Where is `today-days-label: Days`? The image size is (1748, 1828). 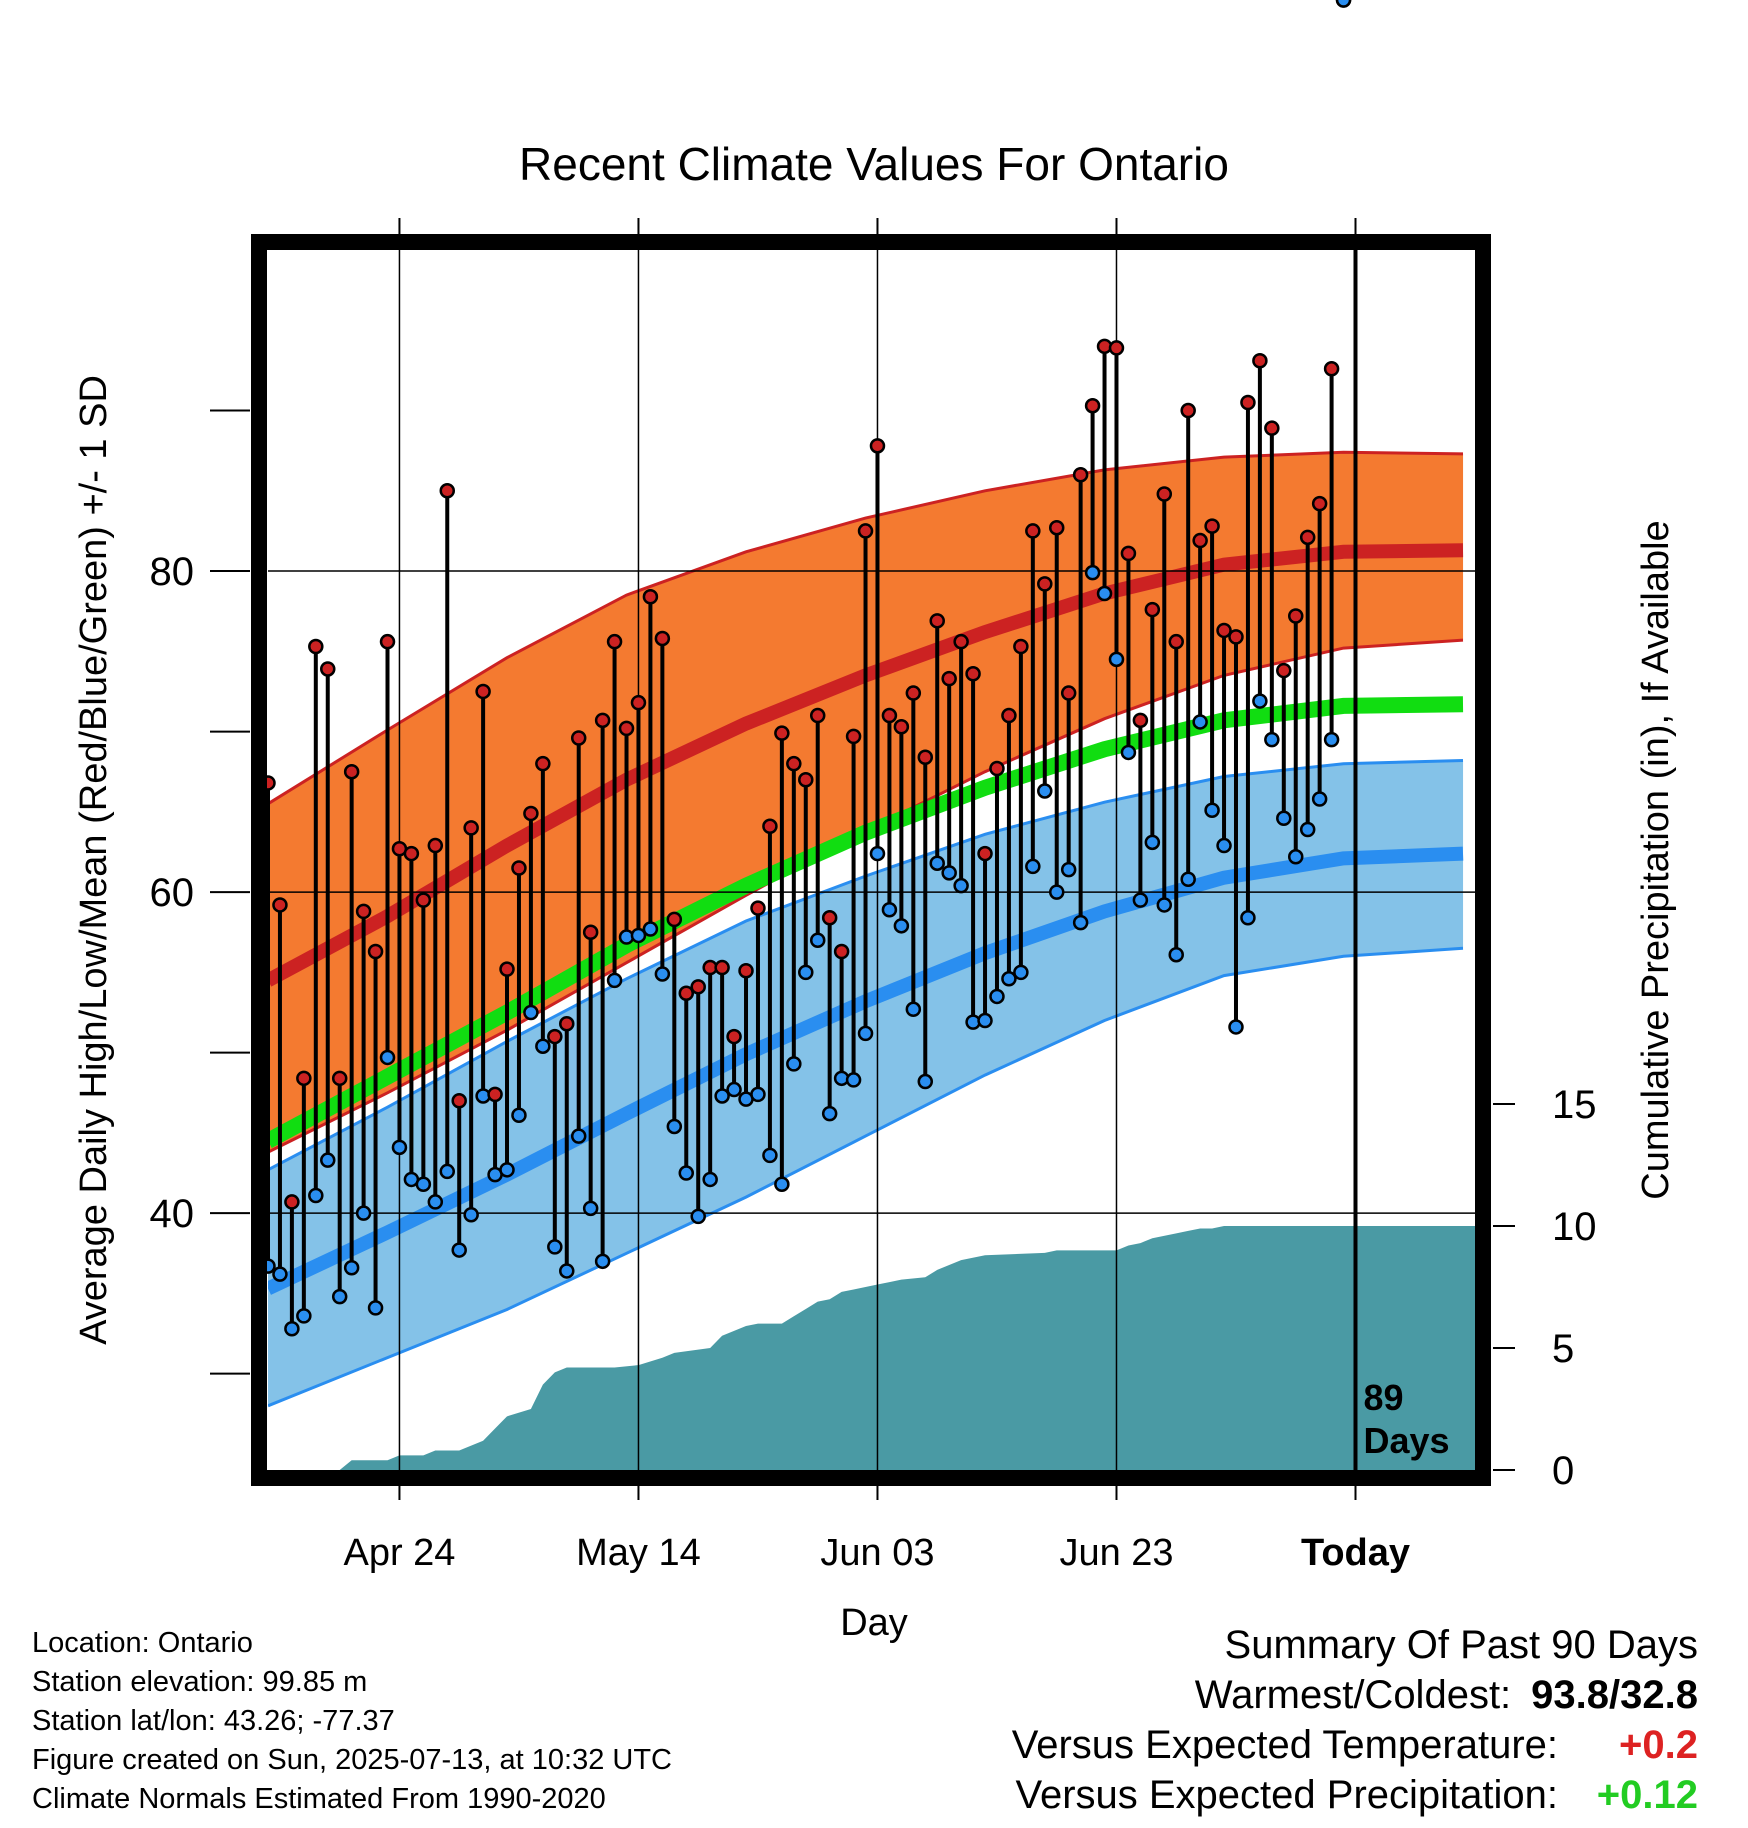 today-days-label: Days is located at coordinates (1406, 1440).